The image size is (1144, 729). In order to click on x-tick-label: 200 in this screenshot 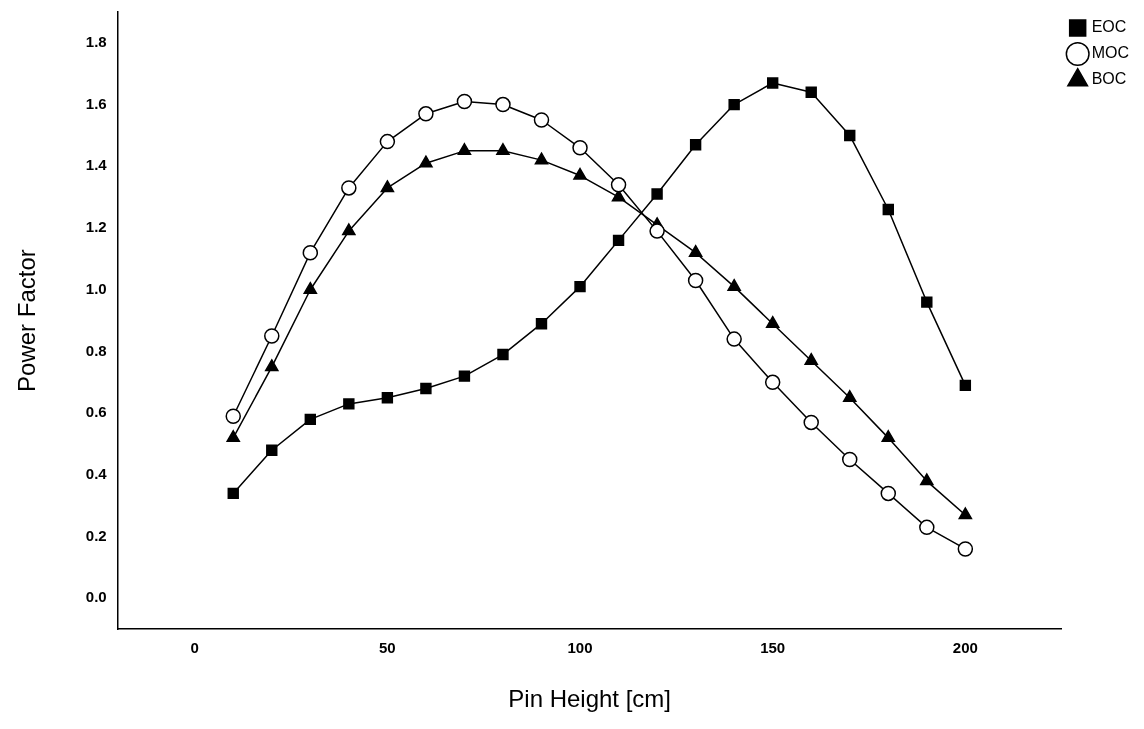, I will do `click(965, 648)`.